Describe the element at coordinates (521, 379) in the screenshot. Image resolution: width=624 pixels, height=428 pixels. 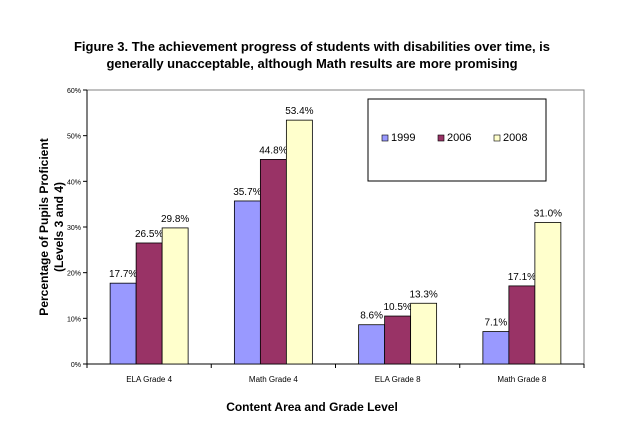
I see `x-tick-label: Math Grade 8` at that location.